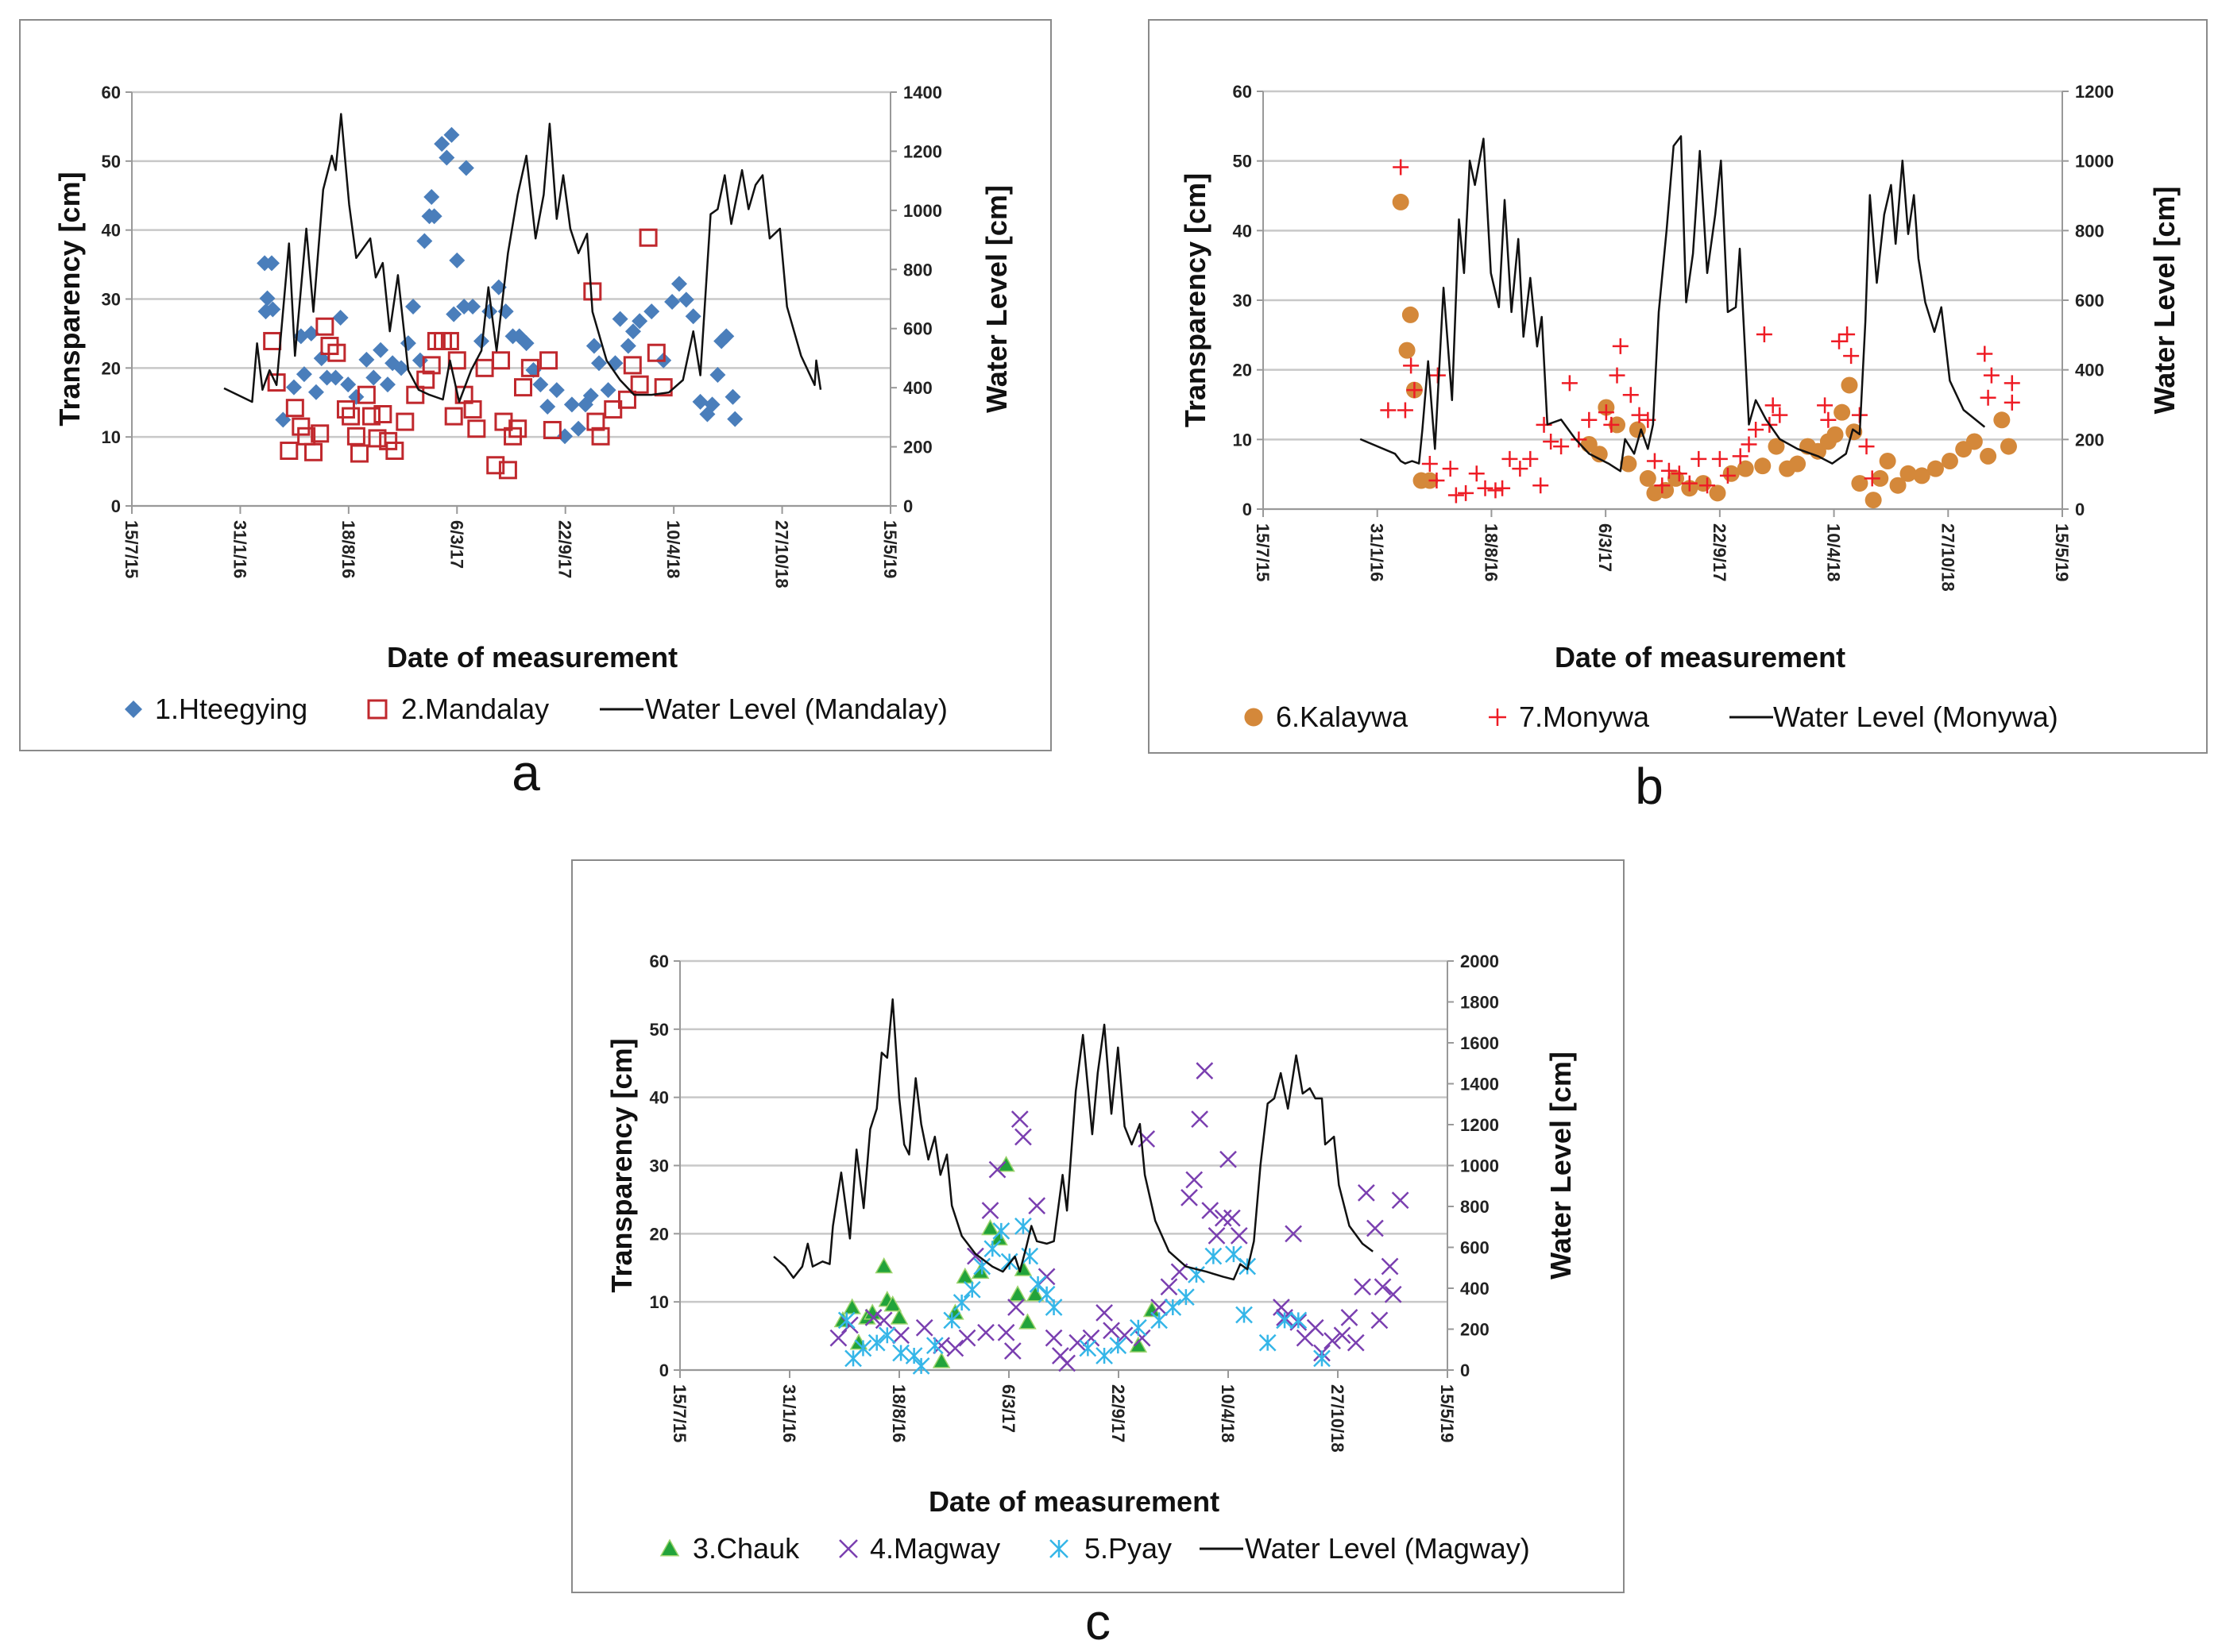 The width and height of the screenshot is (2218, 1652). I want to click on x-tick-label: 18/8/16, so click(1491, 552).